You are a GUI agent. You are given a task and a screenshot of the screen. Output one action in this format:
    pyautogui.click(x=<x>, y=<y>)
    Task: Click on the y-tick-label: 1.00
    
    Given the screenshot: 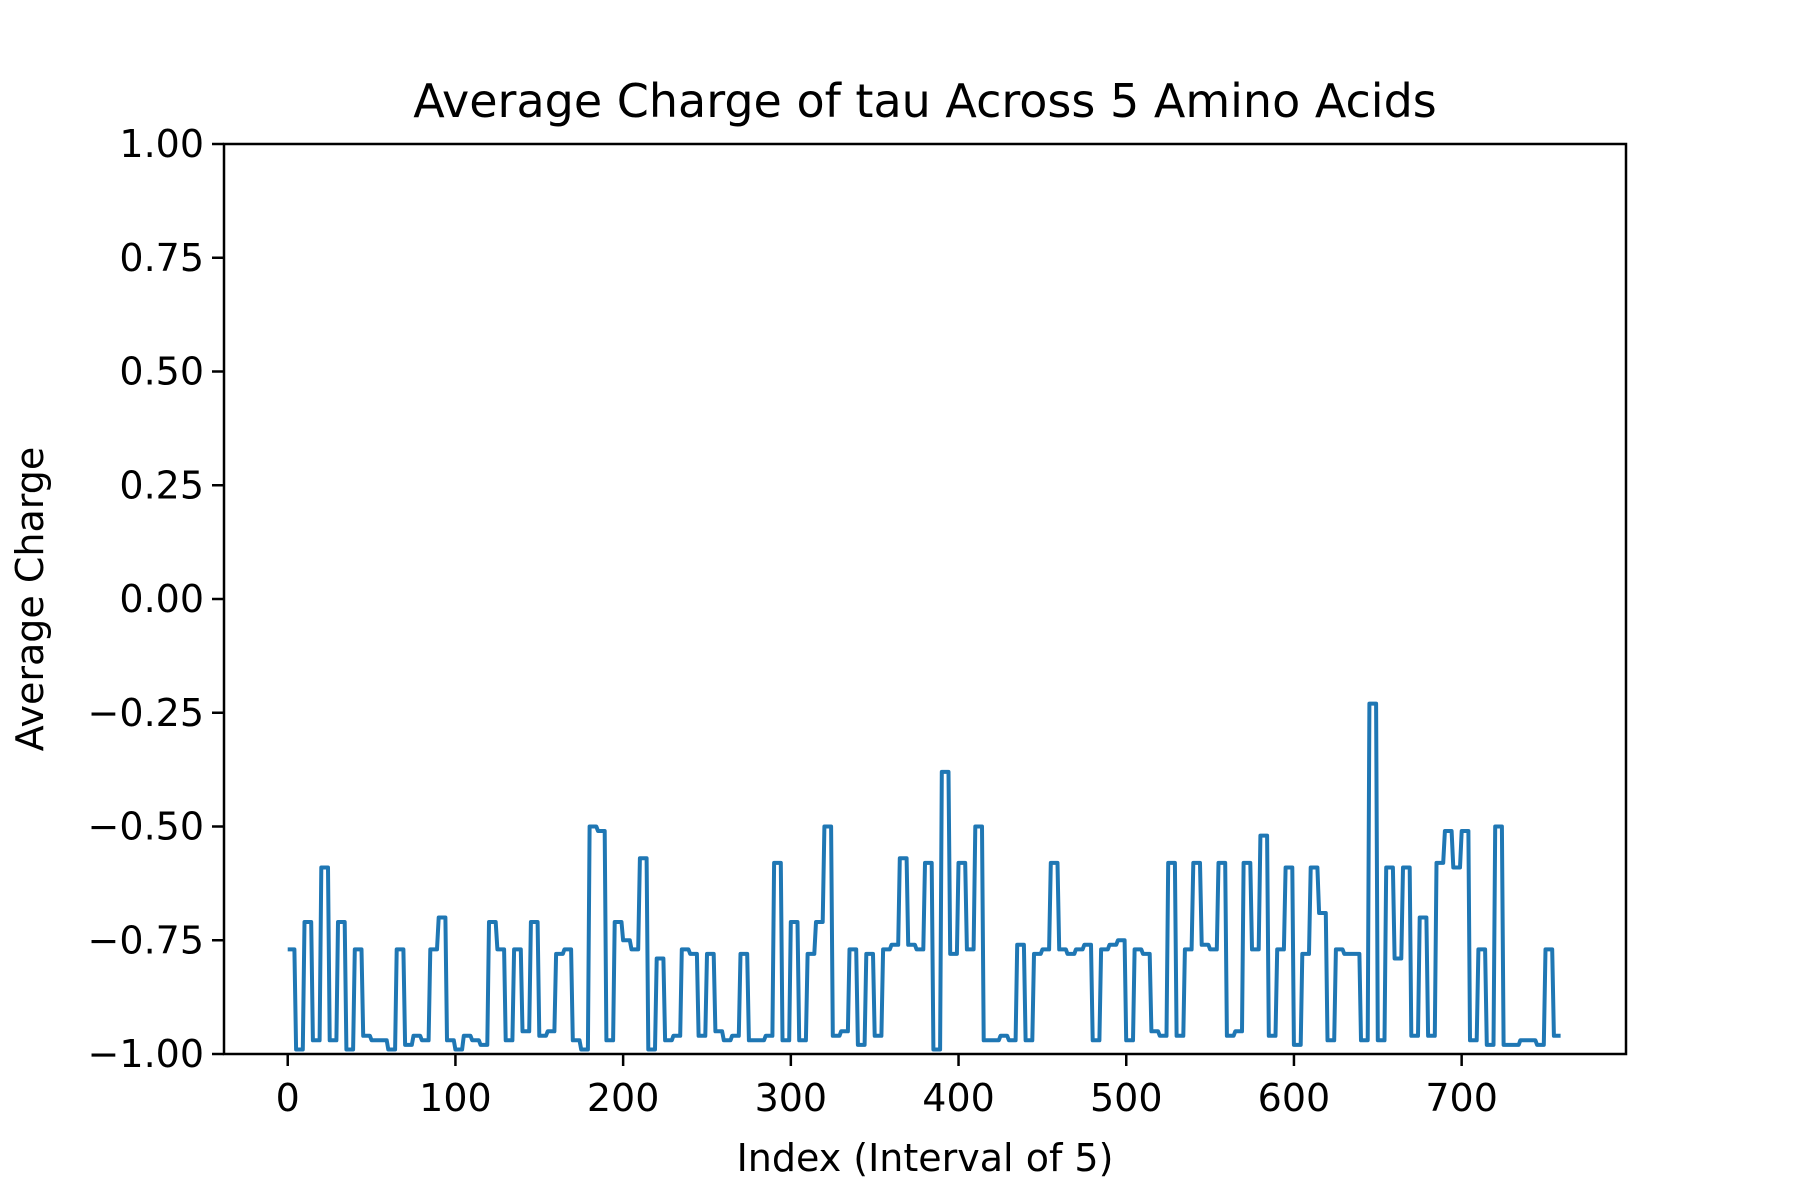 What is the action you would take?
    pyautogui.click(x=161, y=144)
    